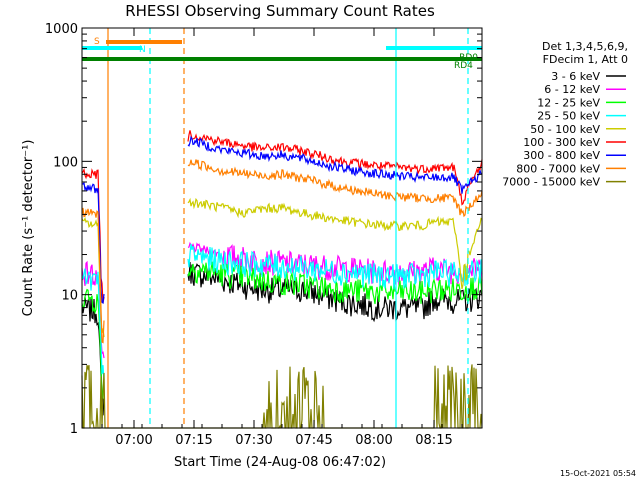  Describe the element at coordinates (561, 155) in the screenshot. I see `legend-entry-label: 300 - 800 keV` at that location.